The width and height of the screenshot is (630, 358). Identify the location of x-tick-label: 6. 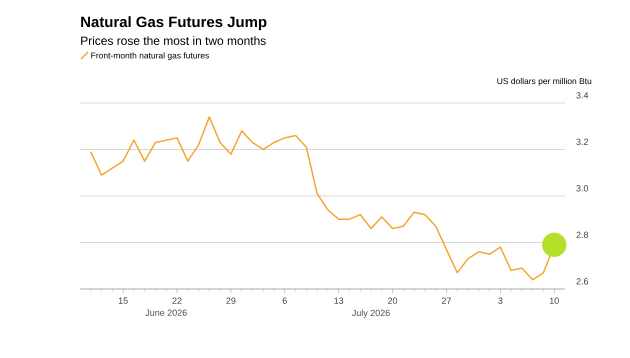
(284, 301).